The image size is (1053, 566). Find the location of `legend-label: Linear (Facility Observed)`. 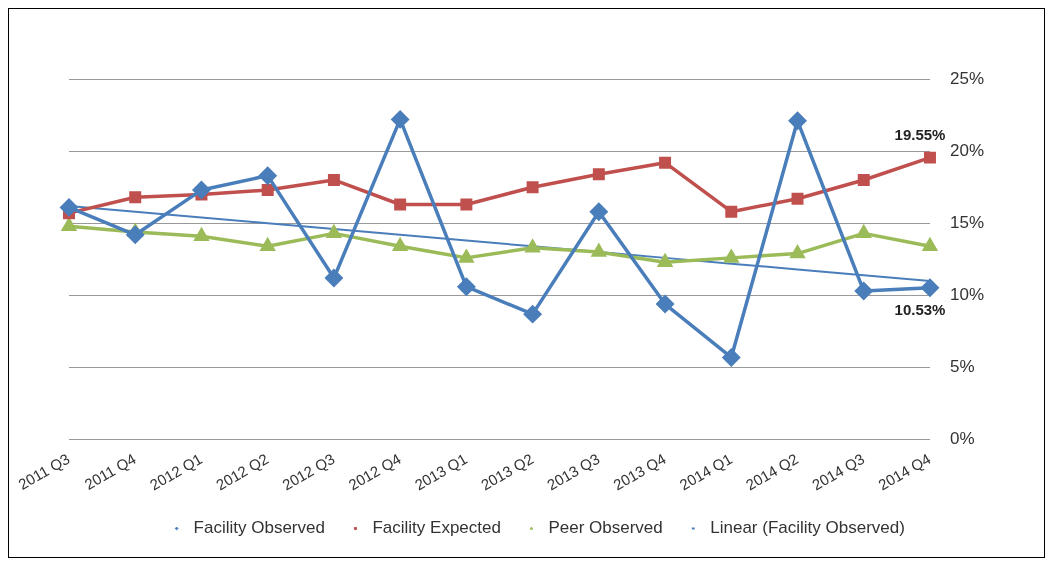

legend-label: Linear (Facility Observed) is located at coordinates (807, 528).